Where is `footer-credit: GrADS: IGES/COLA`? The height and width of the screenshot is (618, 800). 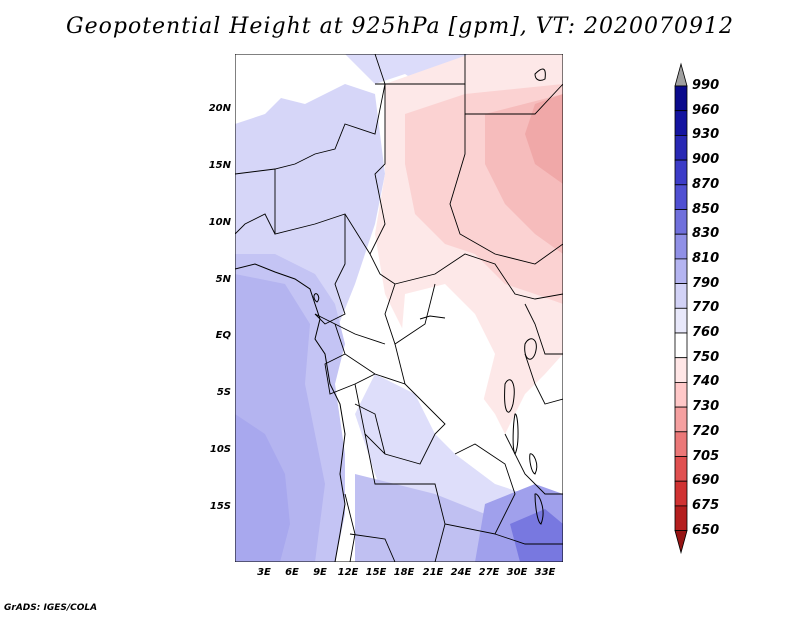
footer-credit: GrADS: IGES/COLA is located at coordinates (51, 608).